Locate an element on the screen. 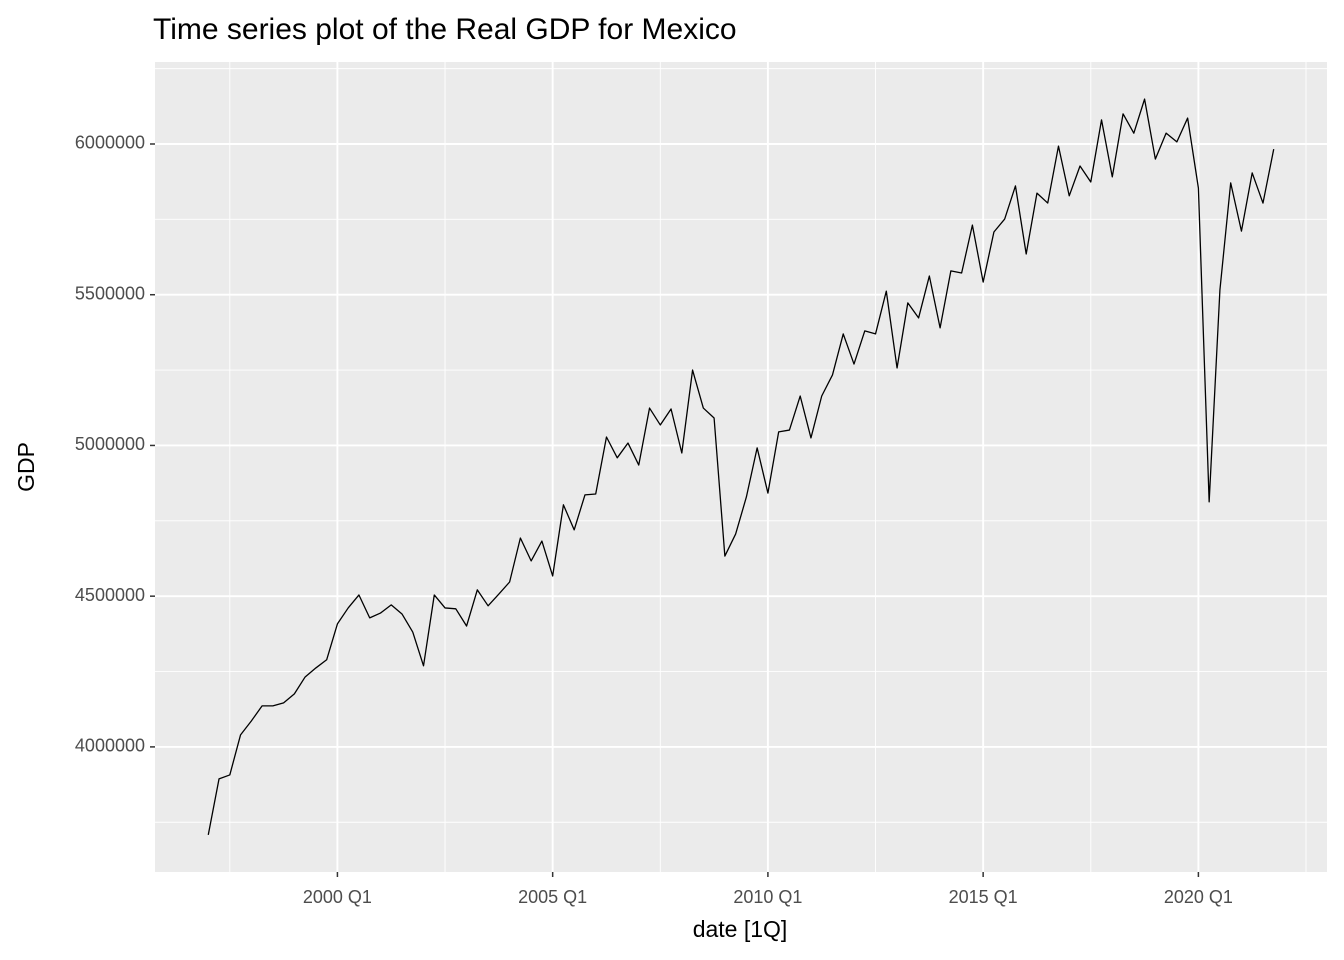 The height and width of the screenshot is (960, 1344). x-axis-title: date [1Q] is located at coordinates (740, 929).